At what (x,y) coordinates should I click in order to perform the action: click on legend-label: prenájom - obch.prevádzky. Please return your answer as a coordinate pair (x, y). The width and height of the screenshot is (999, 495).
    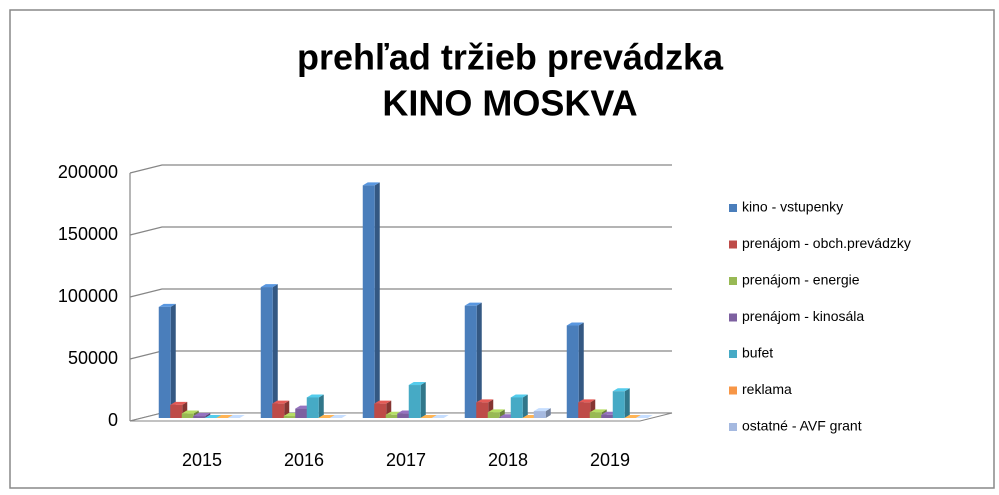
    Looking at the image, I should click on (826, 243).